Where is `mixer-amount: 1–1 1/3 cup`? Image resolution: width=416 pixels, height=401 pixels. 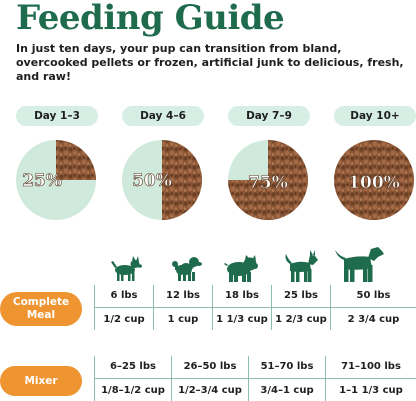
mixer-amount: 1–1 1/3 cup is located at coordinates (371, 390).